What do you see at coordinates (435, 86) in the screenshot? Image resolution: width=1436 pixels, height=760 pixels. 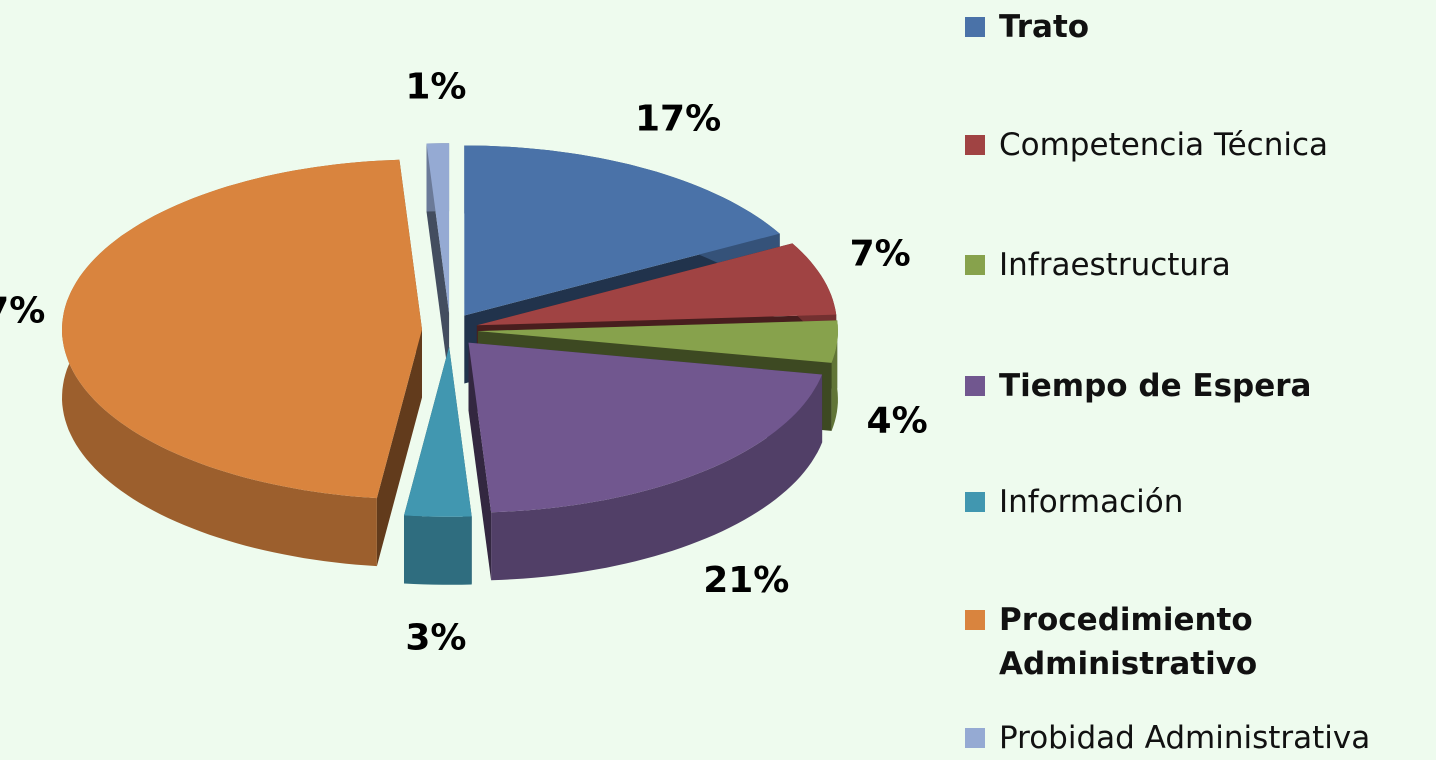 I see `data-label: 1%` at bounding box center [435, 86].